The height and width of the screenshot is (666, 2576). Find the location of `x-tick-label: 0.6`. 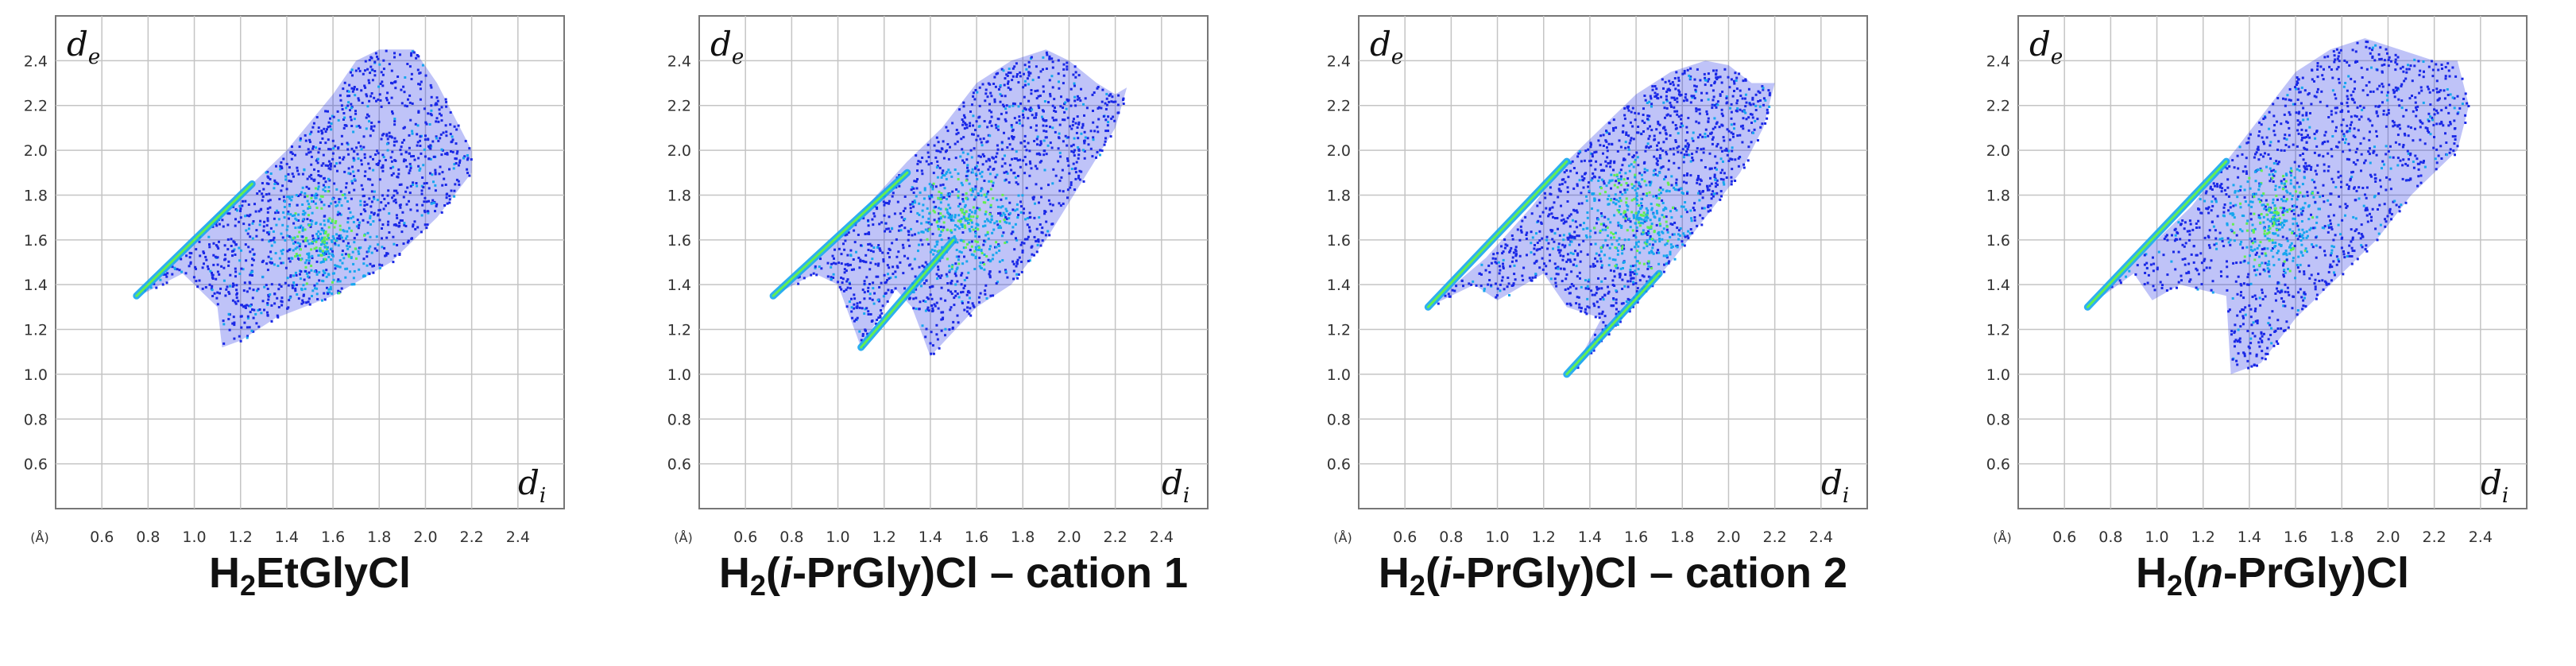

x-tick-label: 0.6 is located at coordinates (2064, 537).